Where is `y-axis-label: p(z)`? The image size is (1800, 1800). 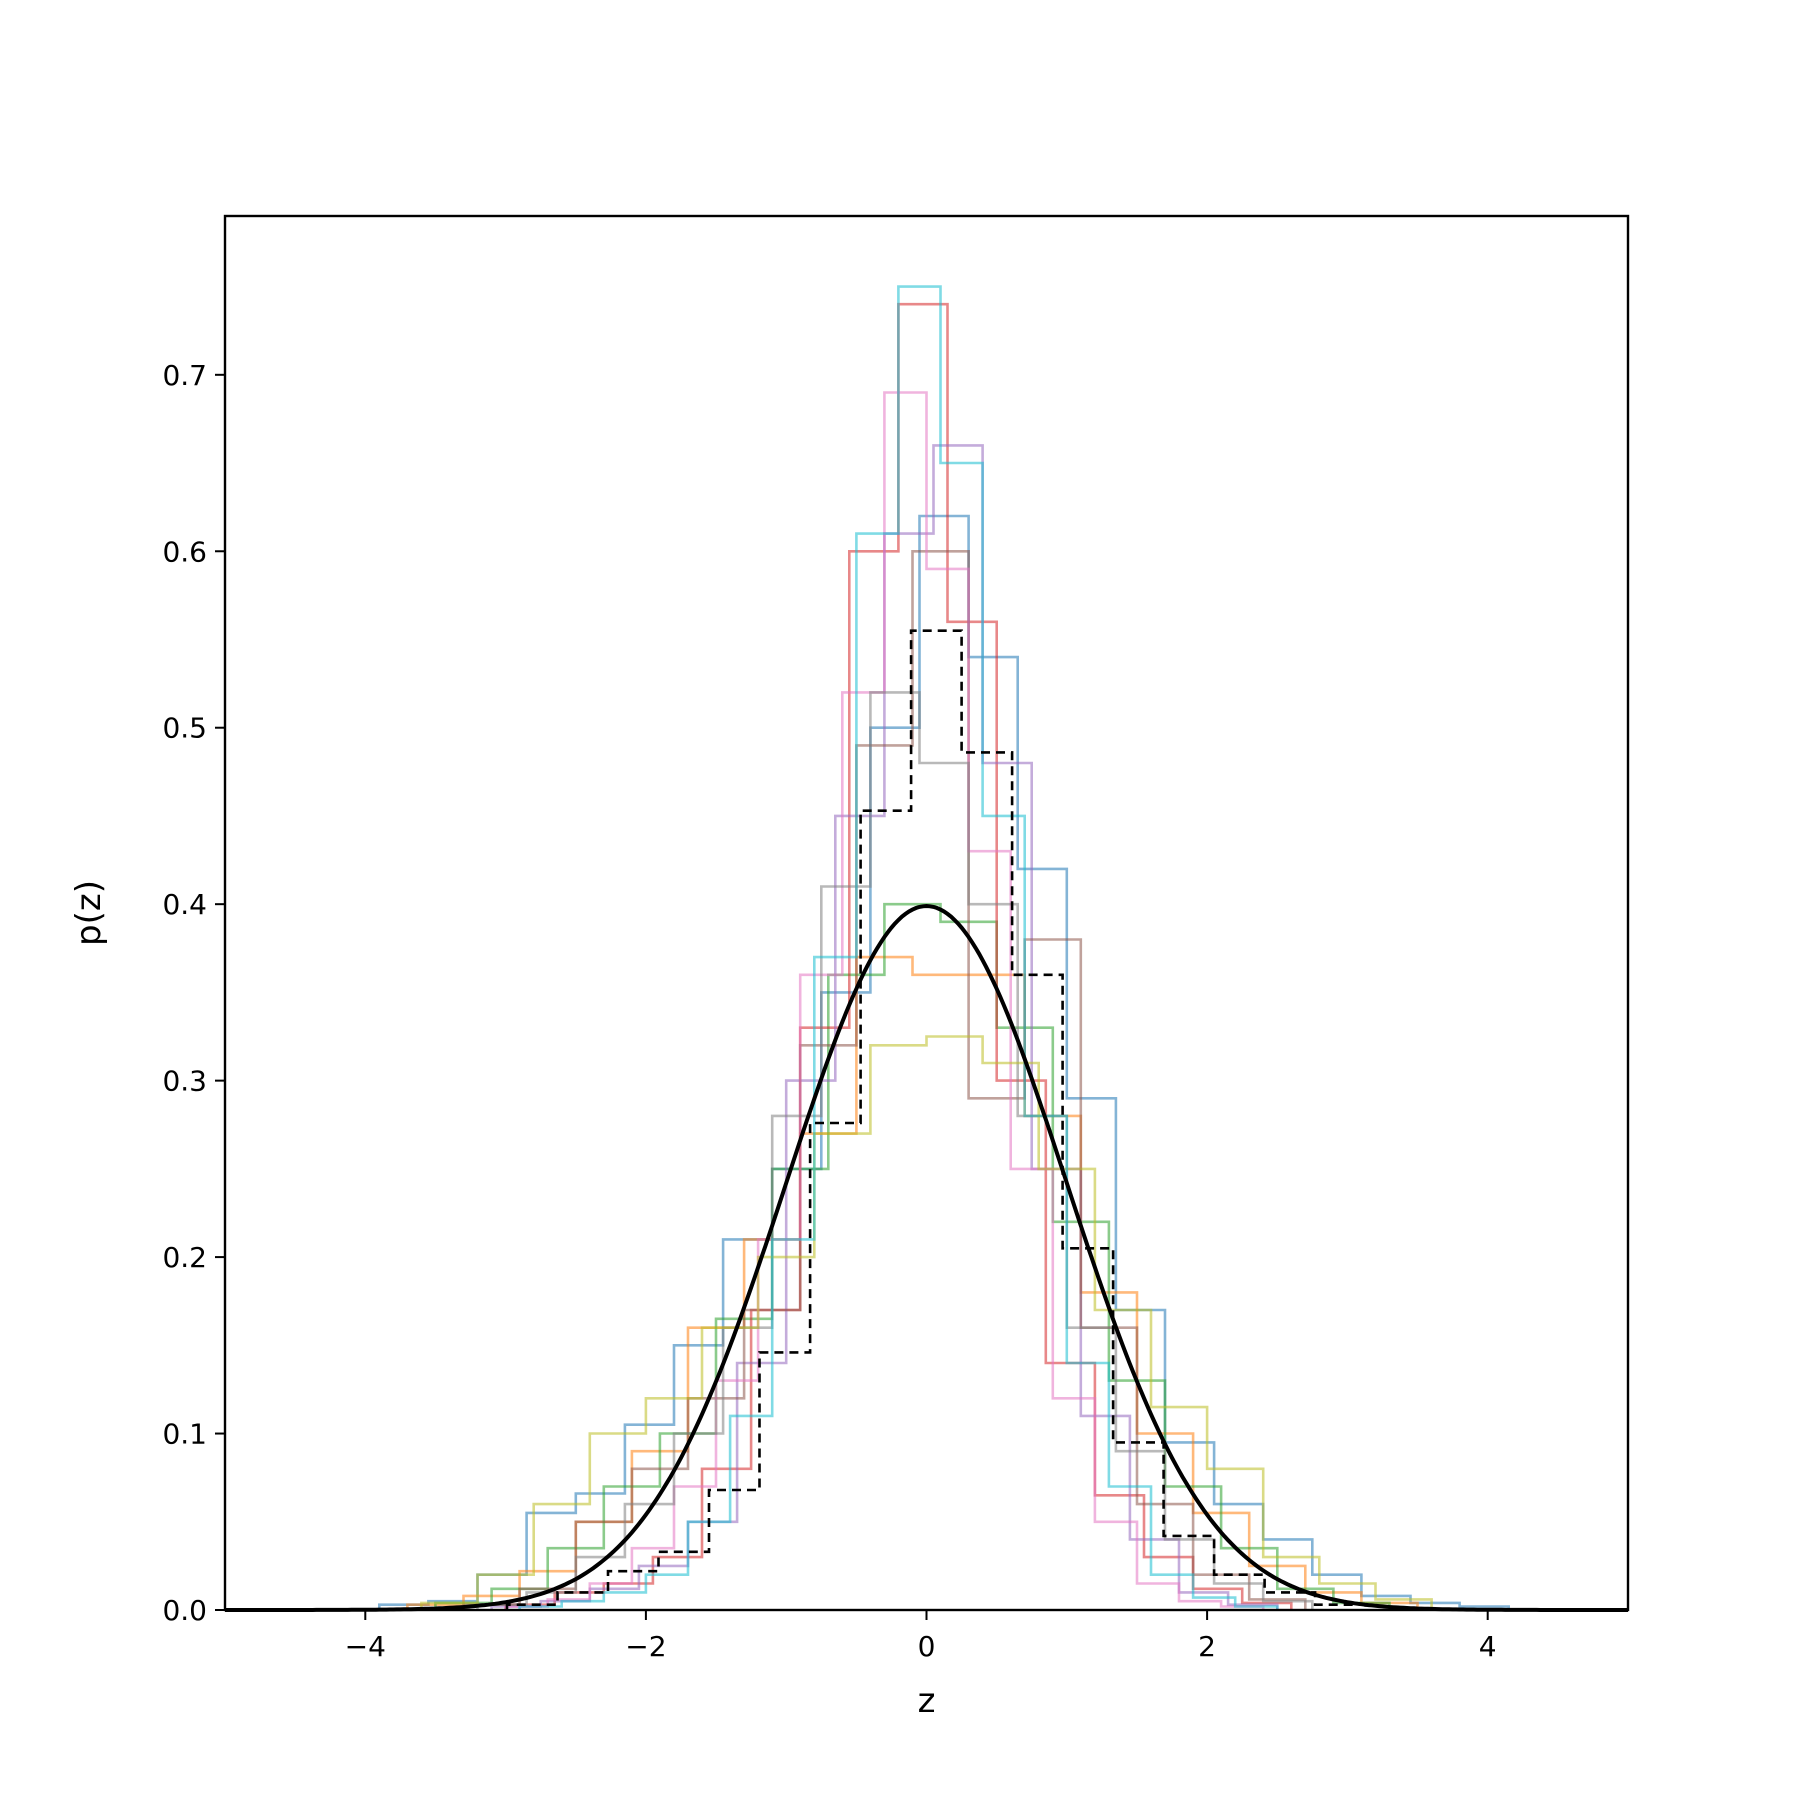 y-axis-label: p(z) is located at coordinates (89, 913).